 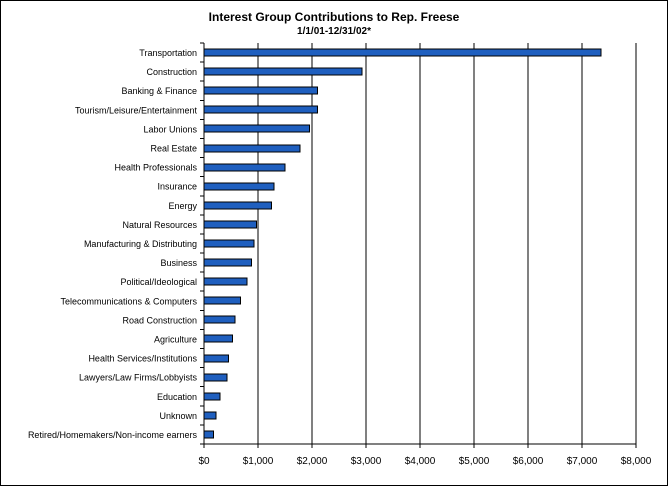 What do you see at coordinates (155, 168) in the screenshot?
I see `y-tick-label: Health Professionals` at bounding box center [155, 168].